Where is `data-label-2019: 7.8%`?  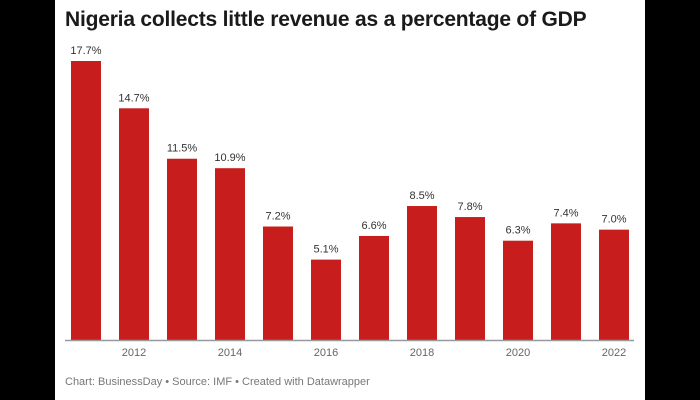
data-label-2019: 7.8% is located at coordinates (469, 207).